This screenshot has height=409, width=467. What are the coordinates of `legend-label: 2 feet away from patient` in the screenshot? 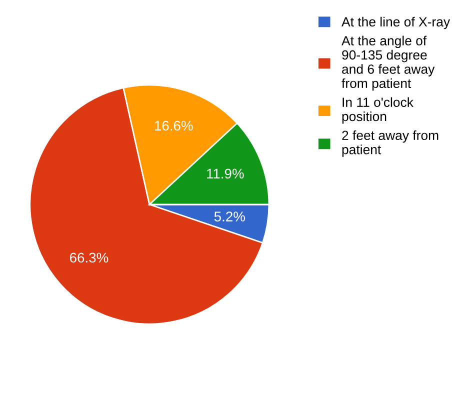 It's located at (390, 143).